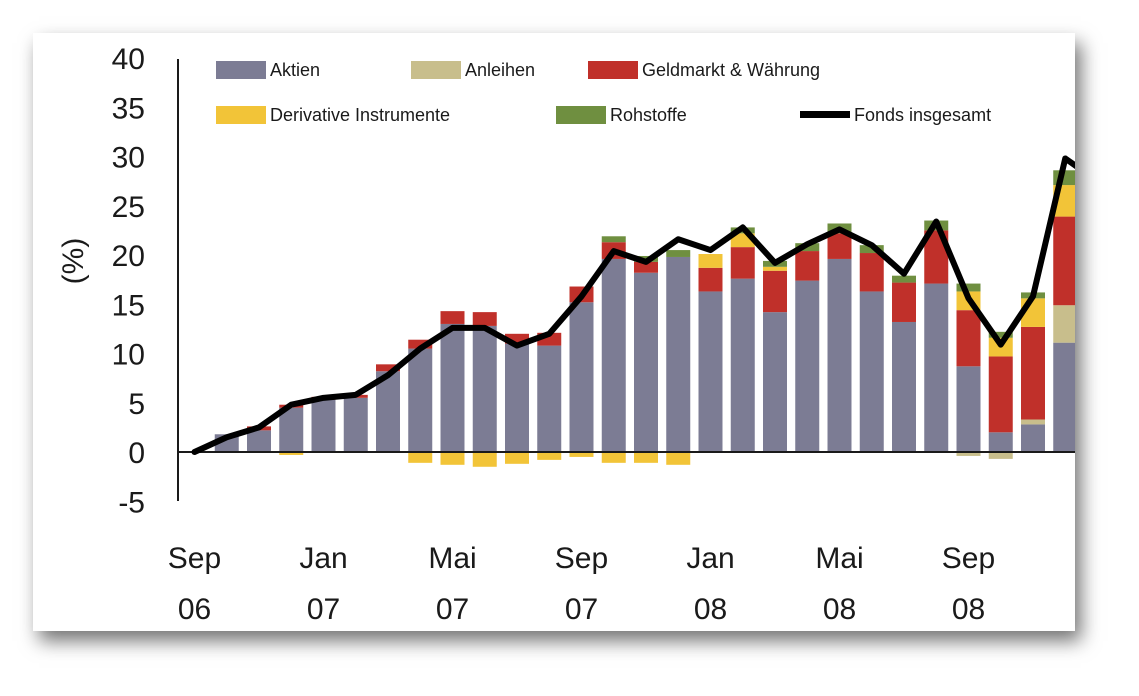 This screenshot has width=1139, height=696. I want to click on y-tick-label: 30, so click(128, 158).